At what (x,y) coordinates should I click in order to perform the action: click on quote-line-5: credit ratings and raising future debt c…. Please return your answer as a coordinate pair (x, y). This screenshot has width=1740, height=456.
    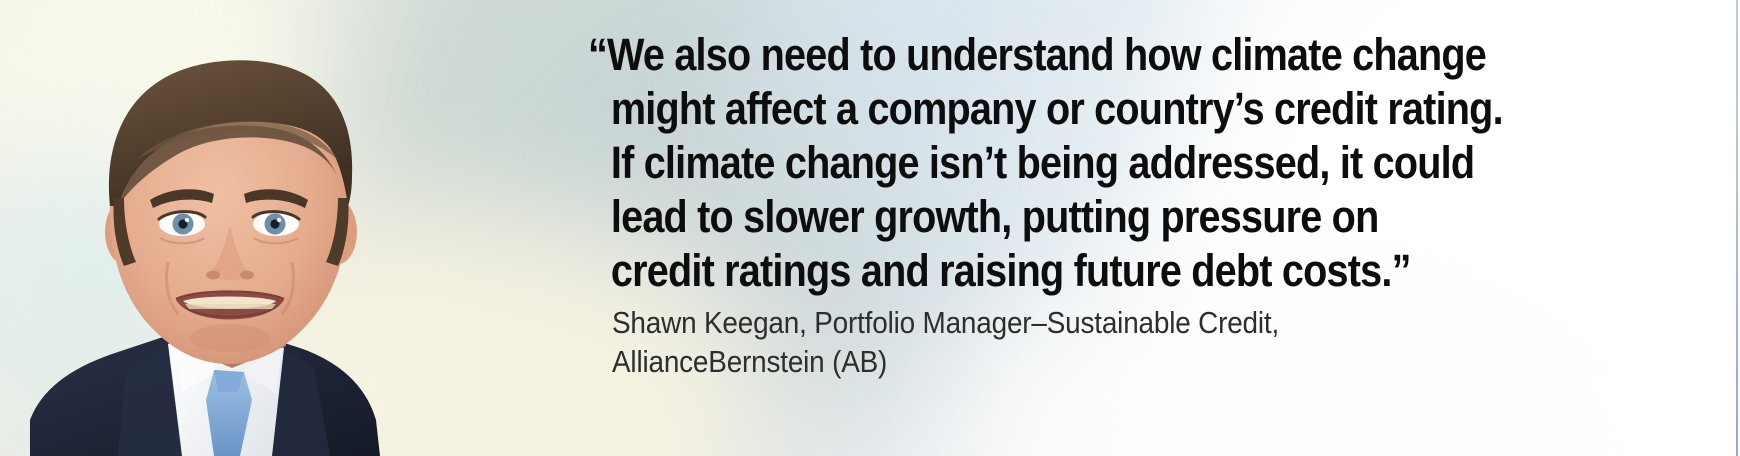
    Looking at the image, I should click on (1011, 270).